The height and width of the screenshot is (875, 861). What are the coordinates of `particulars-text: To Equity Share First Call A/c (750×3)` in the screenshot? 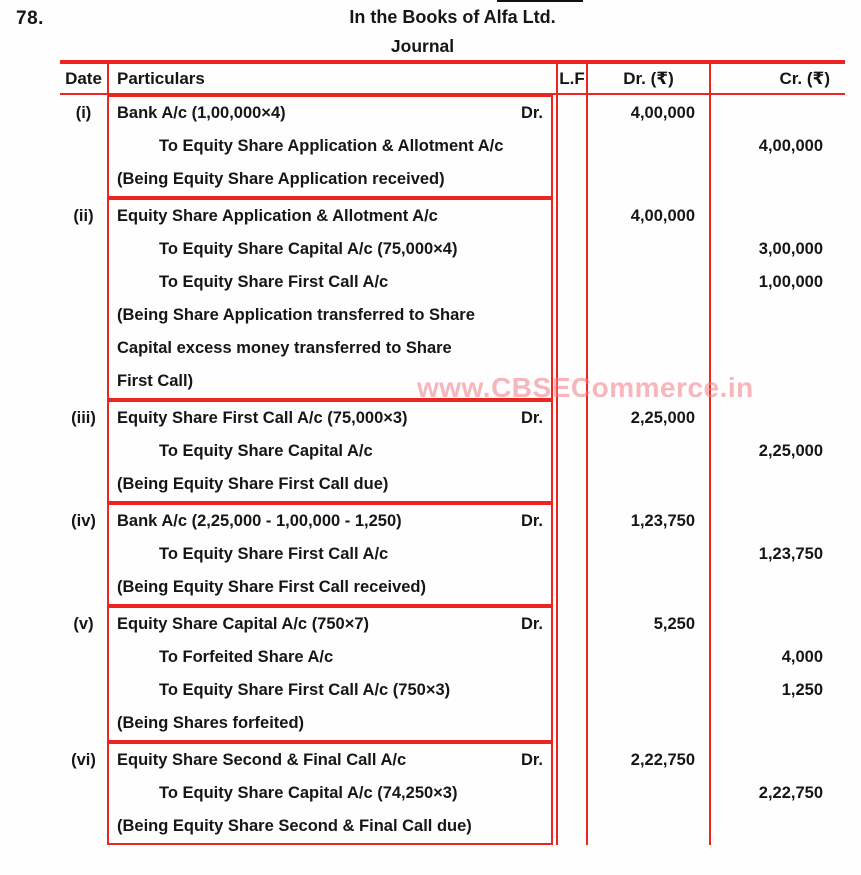 It's located at (305, 690).